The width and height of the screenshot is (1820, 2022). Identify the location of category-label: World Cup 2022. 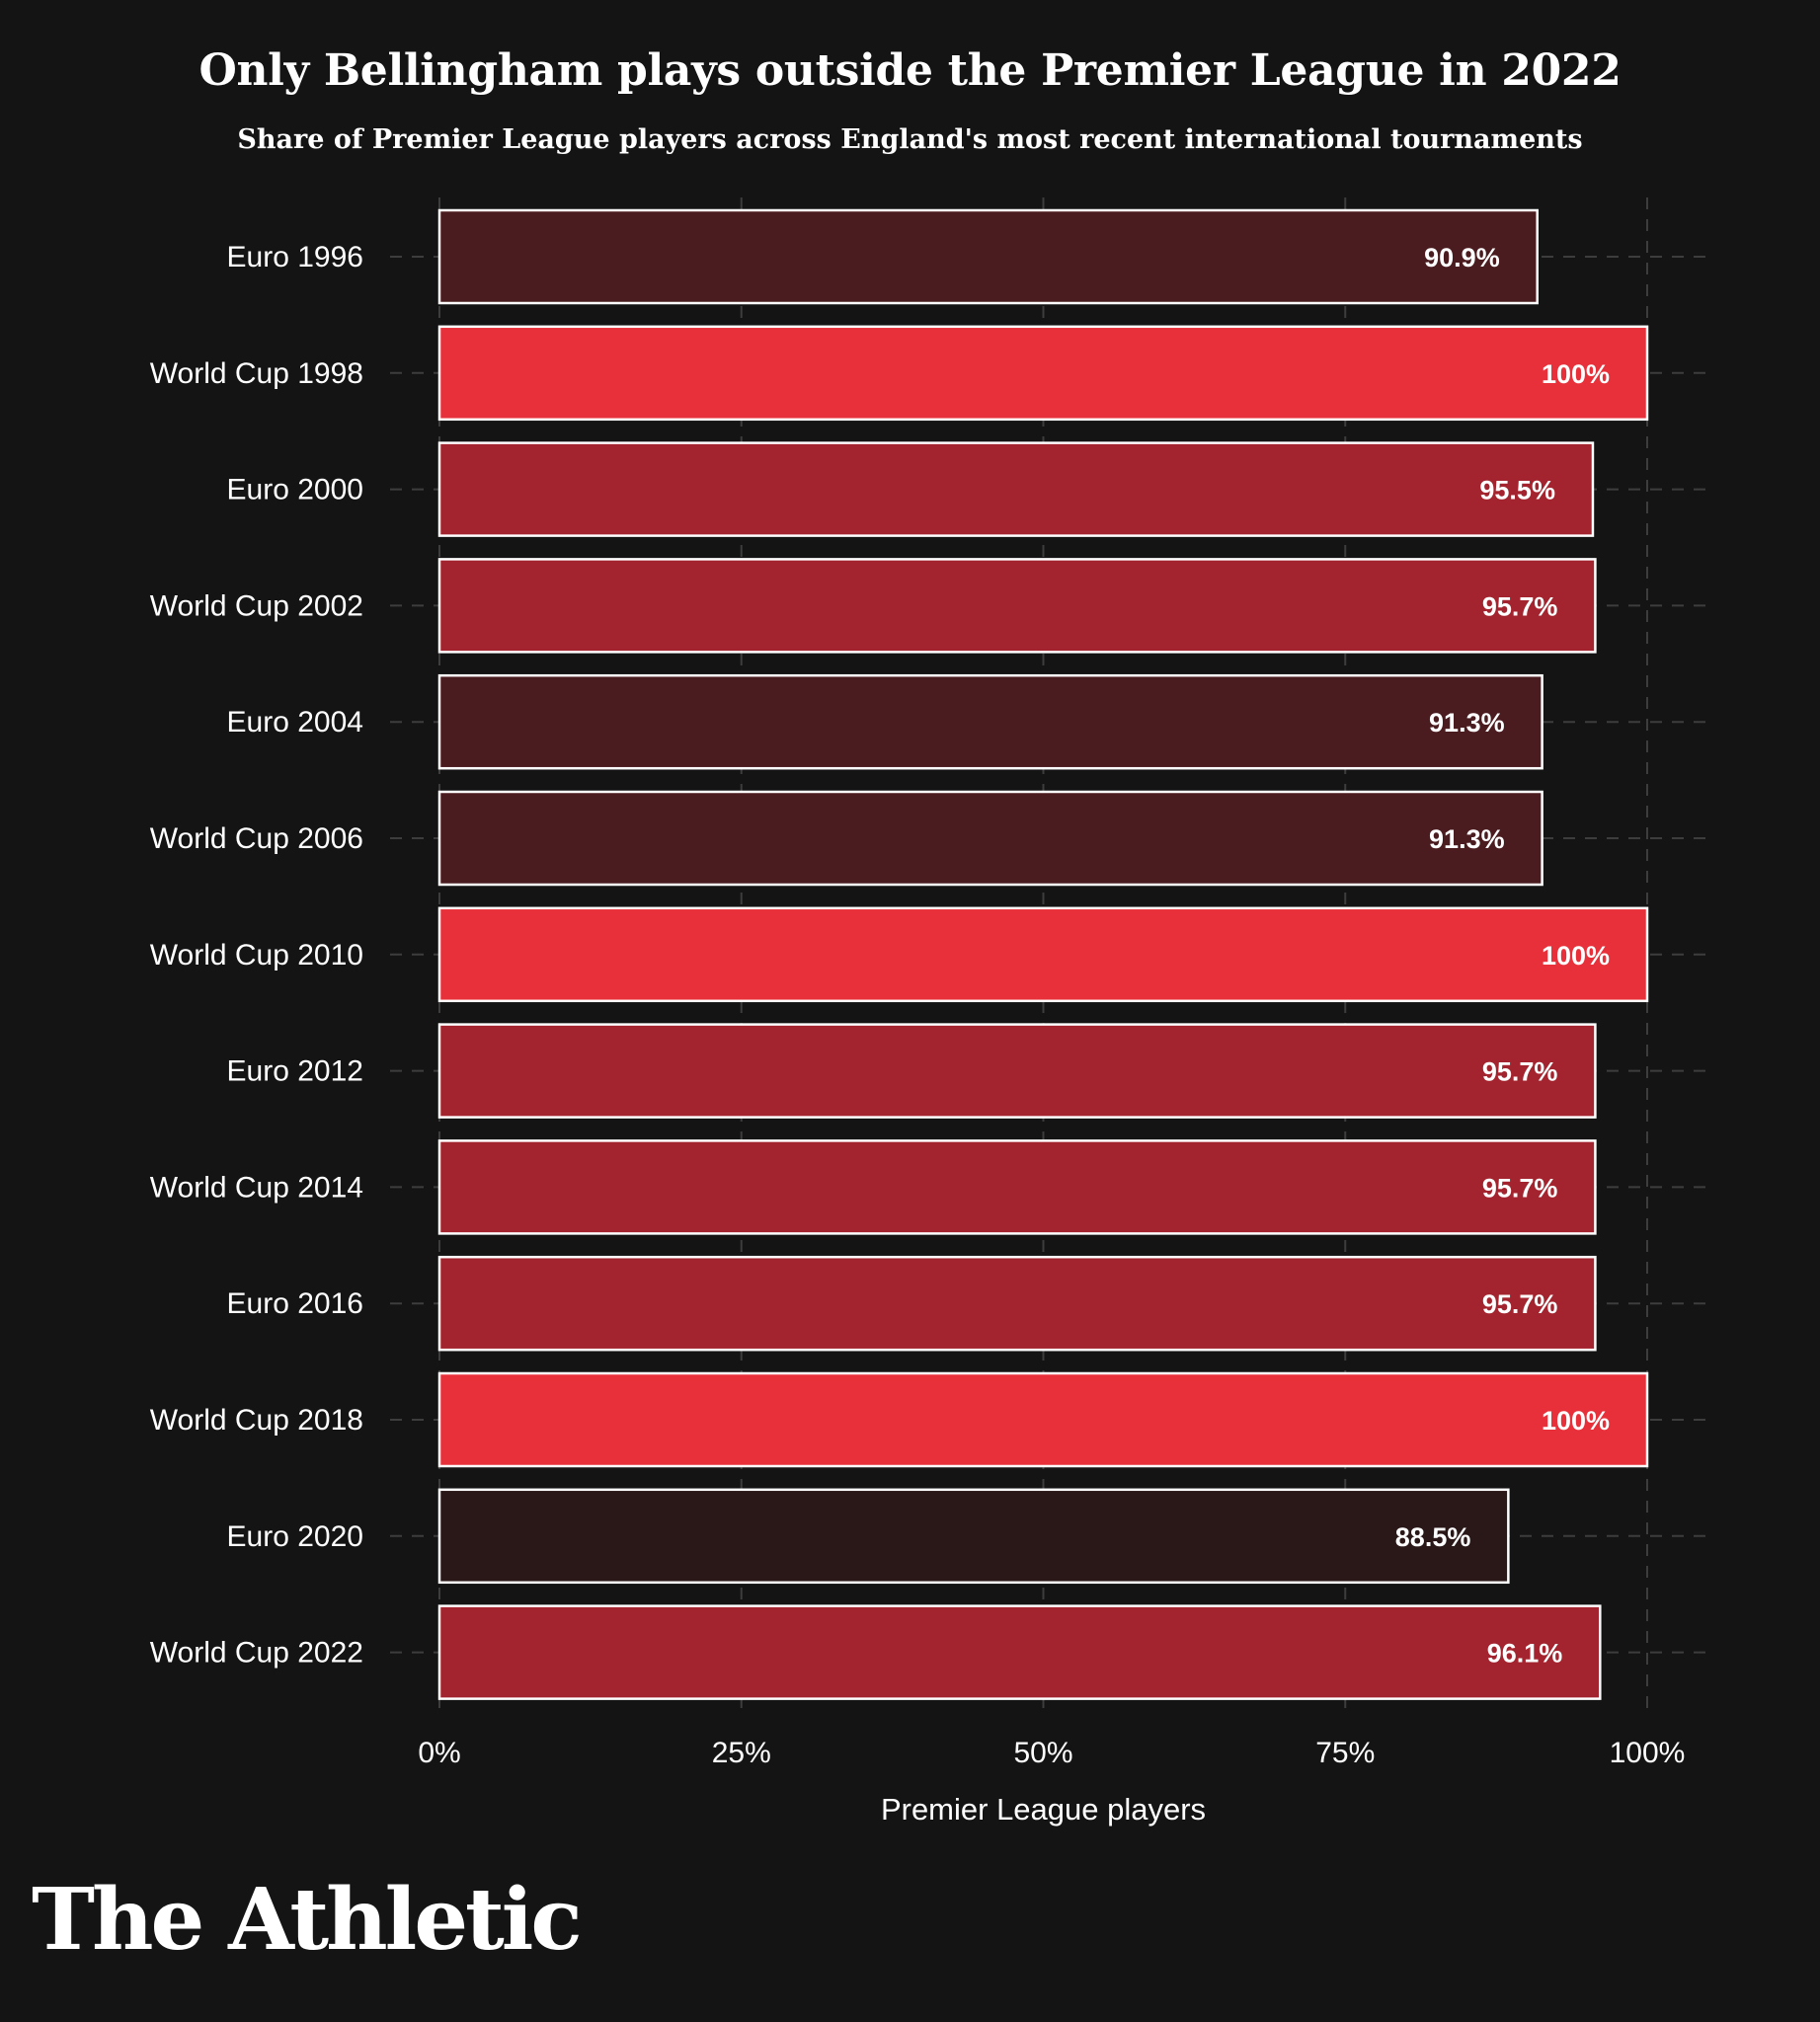
(256, 1653).